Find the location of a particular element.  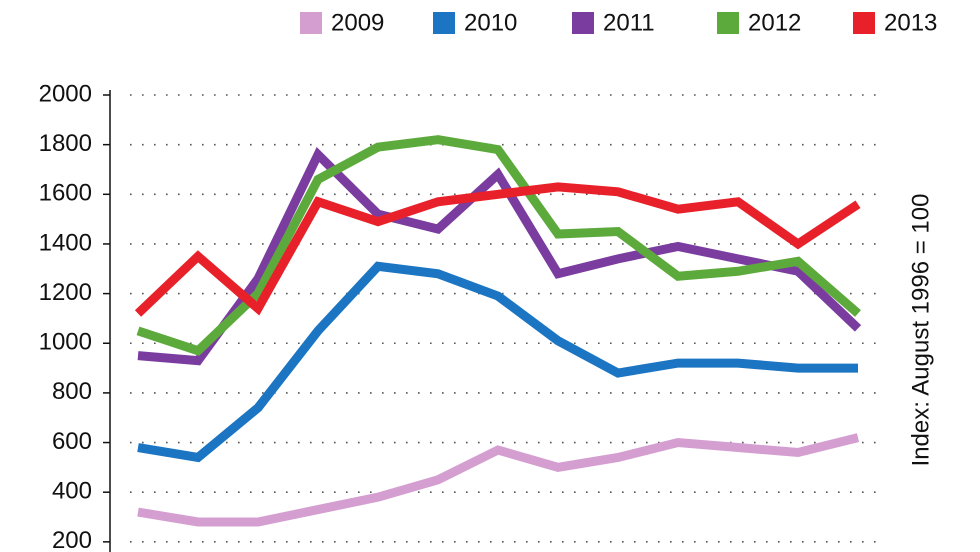

legend-label: 2009 is located at coordinates (357, 22).